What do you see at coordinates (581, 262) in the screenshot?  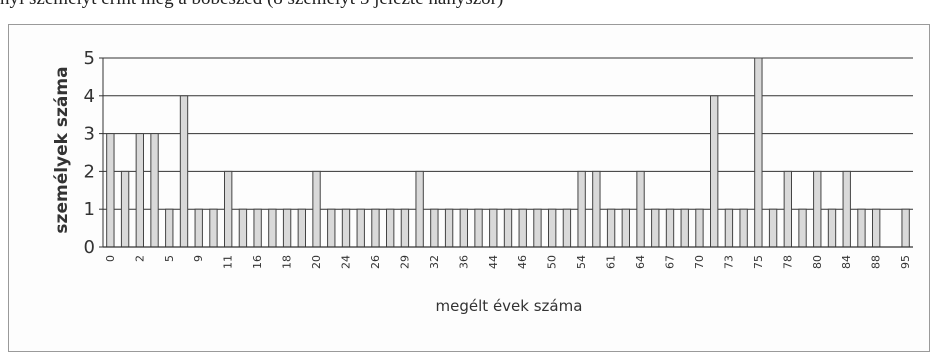 I see `x-tick-label: 54` at bounding box center [581, 262].